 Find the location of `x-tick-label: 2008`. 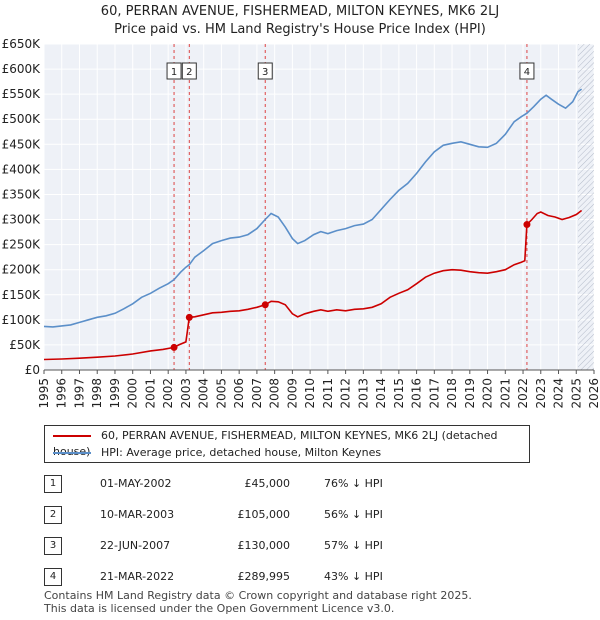

x-tick-label: 2008 is located at coordinates (275, 393).